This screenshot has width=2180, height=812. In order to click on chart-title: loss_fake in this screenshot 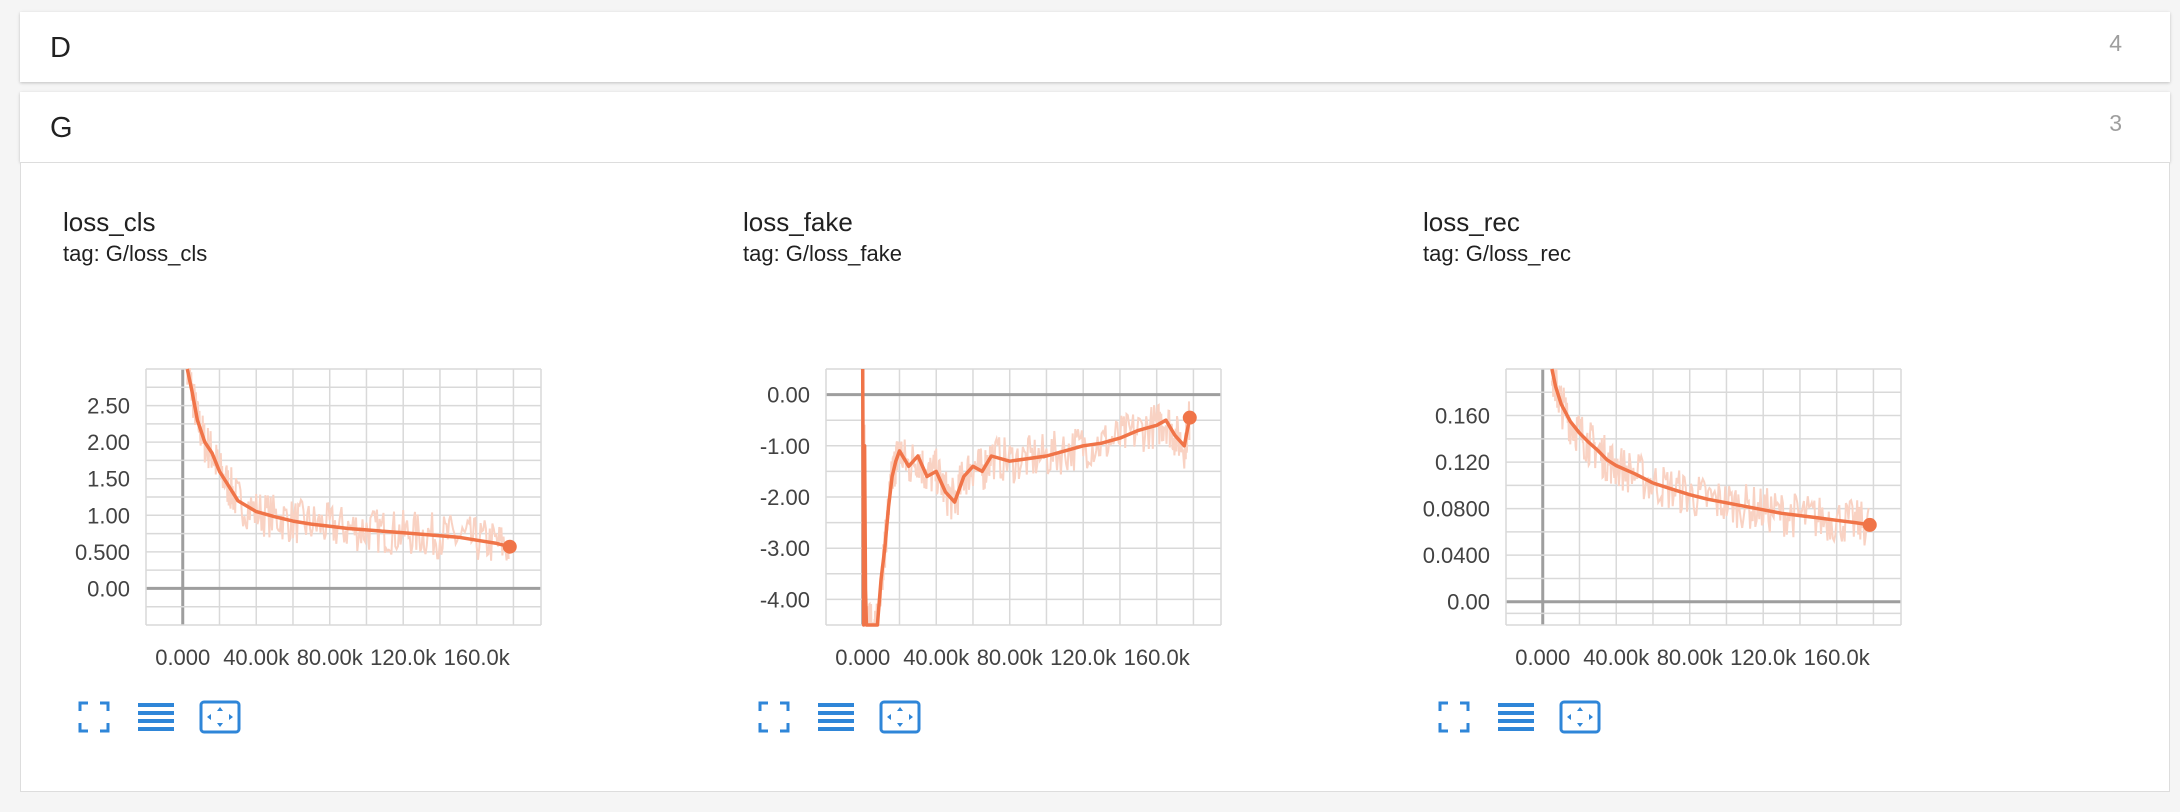, I will do `click(798, 222)`.